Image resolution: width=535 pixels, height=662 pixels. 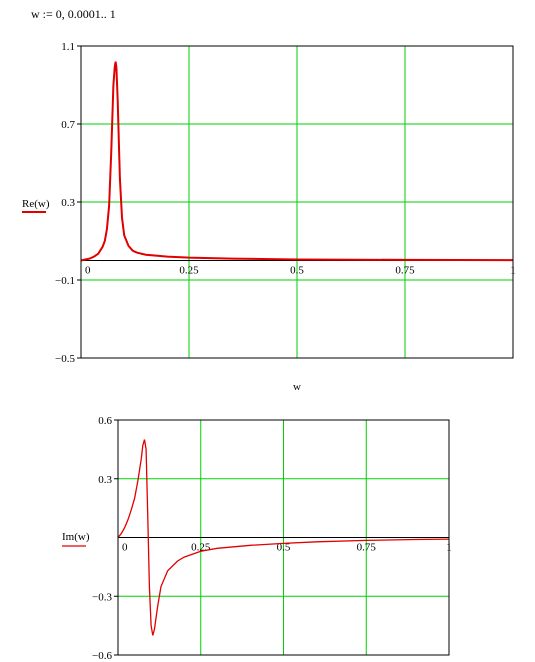 I want to click on re-y-tick-label: 0.3, so click(x=68, y=203).